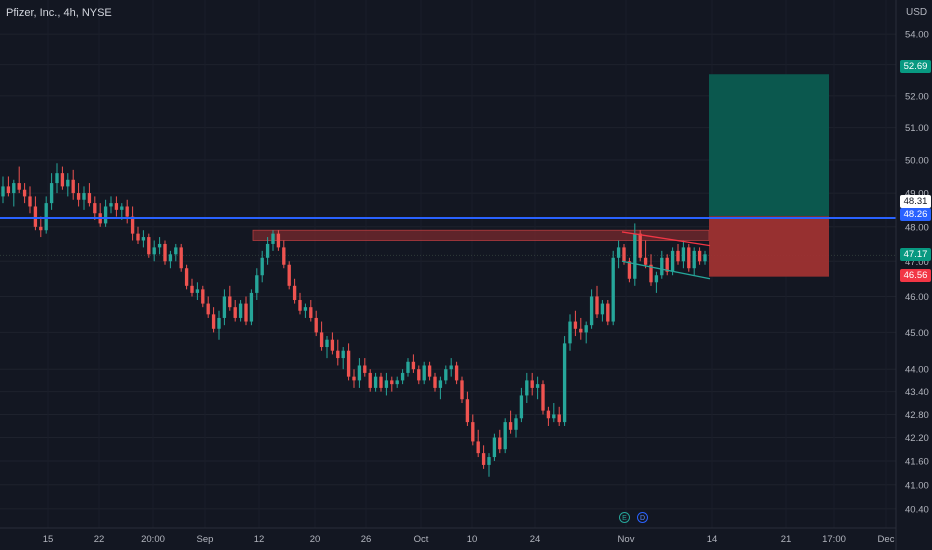 This screenshot has height=550, width=932. Describe the element at coordinates (624, 517) in the screenshot. I see `earnings-event-icon: E` at that location.